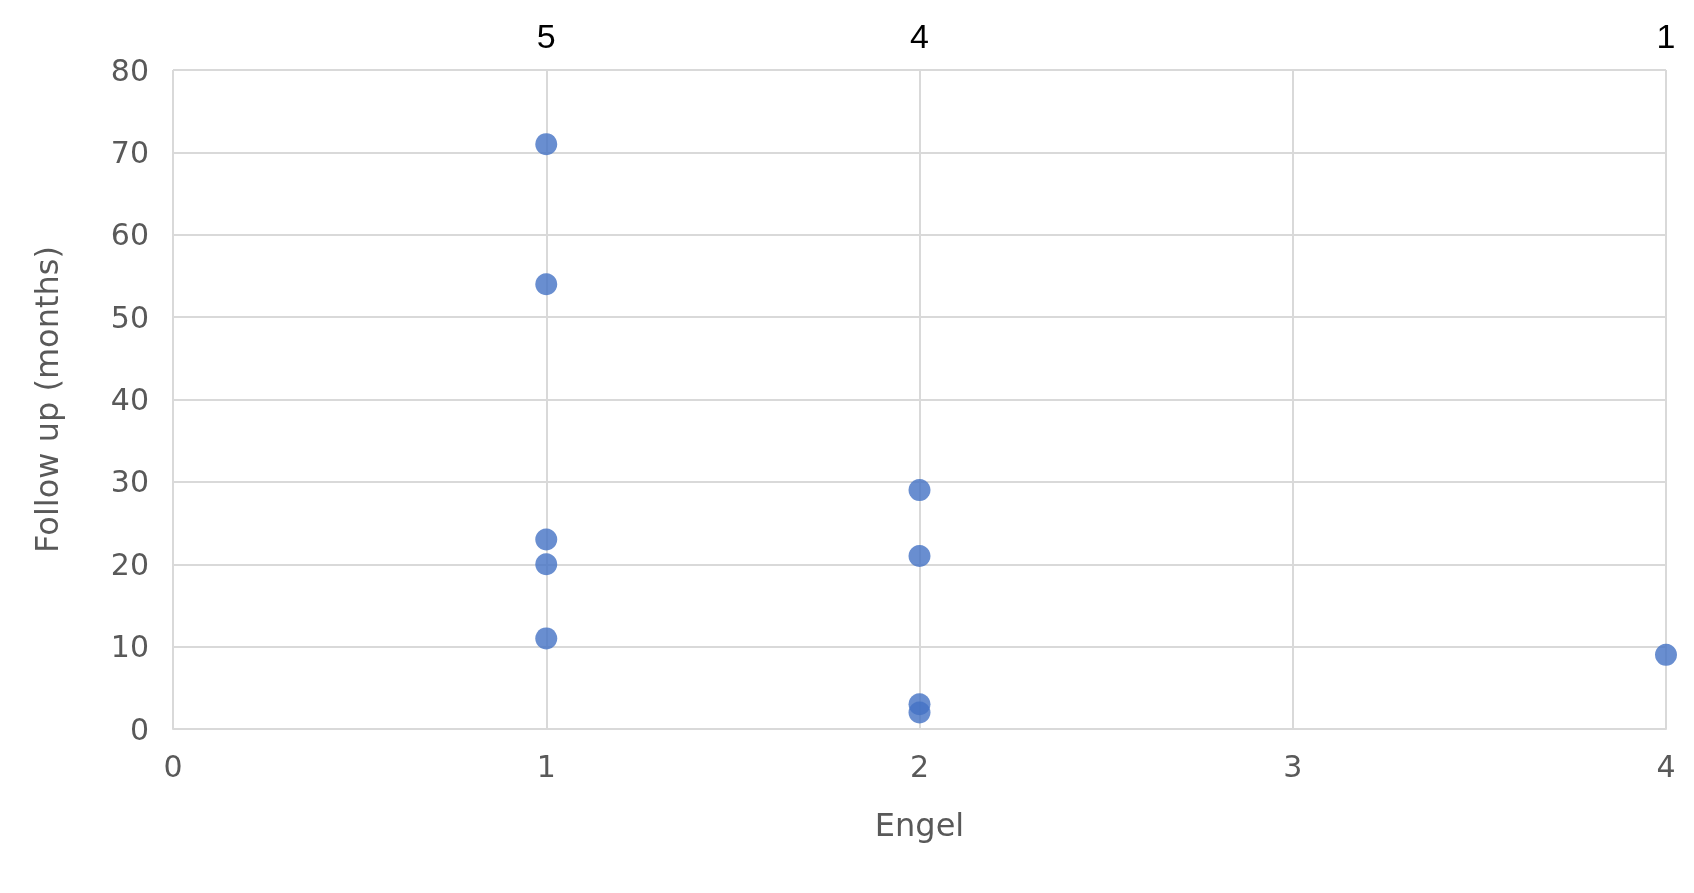 This screenshot has height=893, width=1694. What do you see at coordinates (129, 564) in the screenshot?
I see `y-tick-label: 20` at bounding box center [129, 564].